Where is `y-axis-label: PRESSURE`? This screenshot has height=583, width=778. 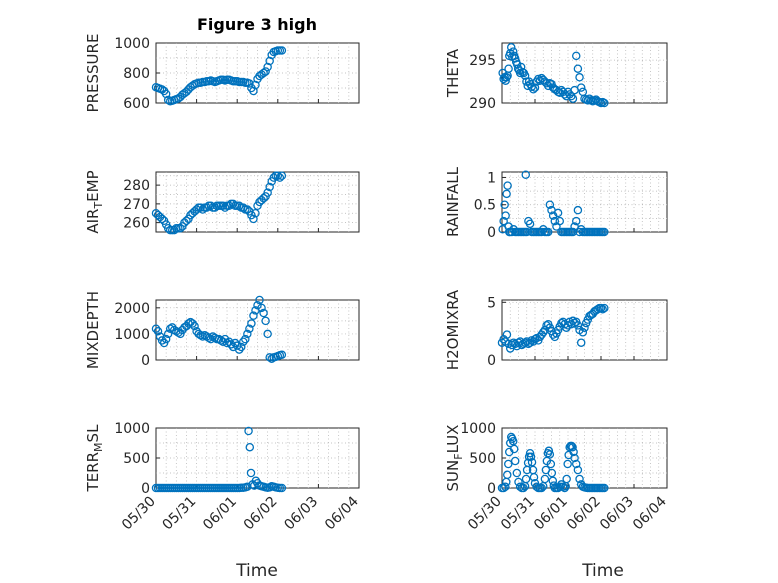 y-axis-label: PRESSURE is located at coordinates (93, 73).